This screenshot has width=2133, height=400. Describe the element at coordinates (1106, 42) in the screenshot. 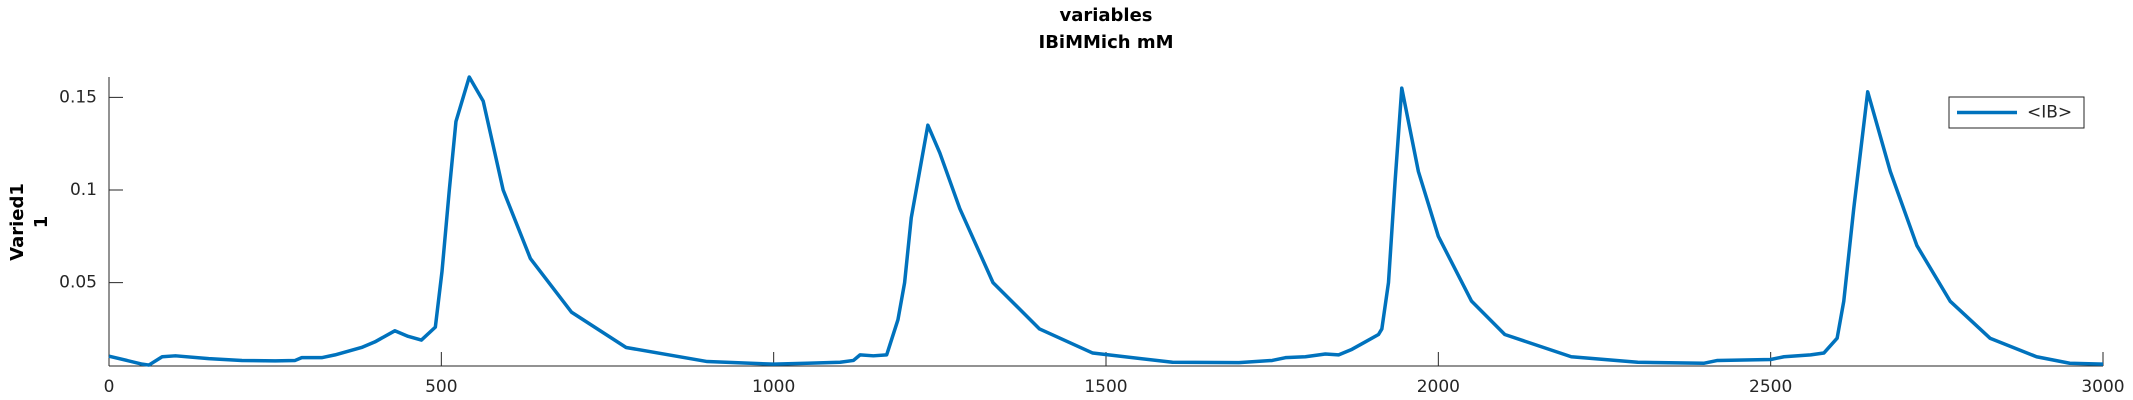

I see `chart-subtitle: IBiMMich mM` at that location.